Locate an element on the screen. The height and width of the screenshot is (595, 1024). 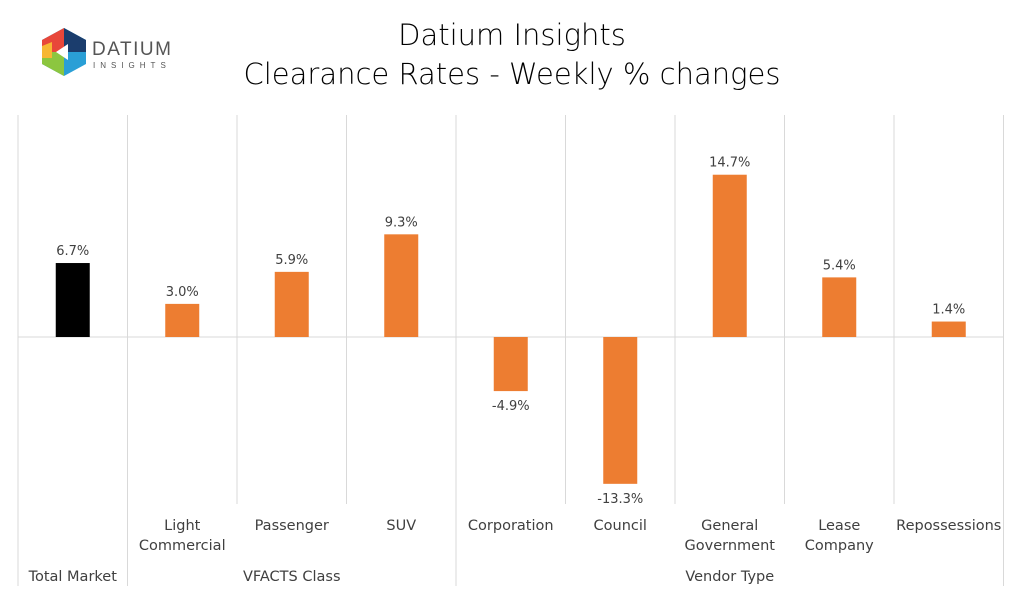
chart-subtitle: Clearance Rates - Weekly % changes is located at coordinates (512, 74).